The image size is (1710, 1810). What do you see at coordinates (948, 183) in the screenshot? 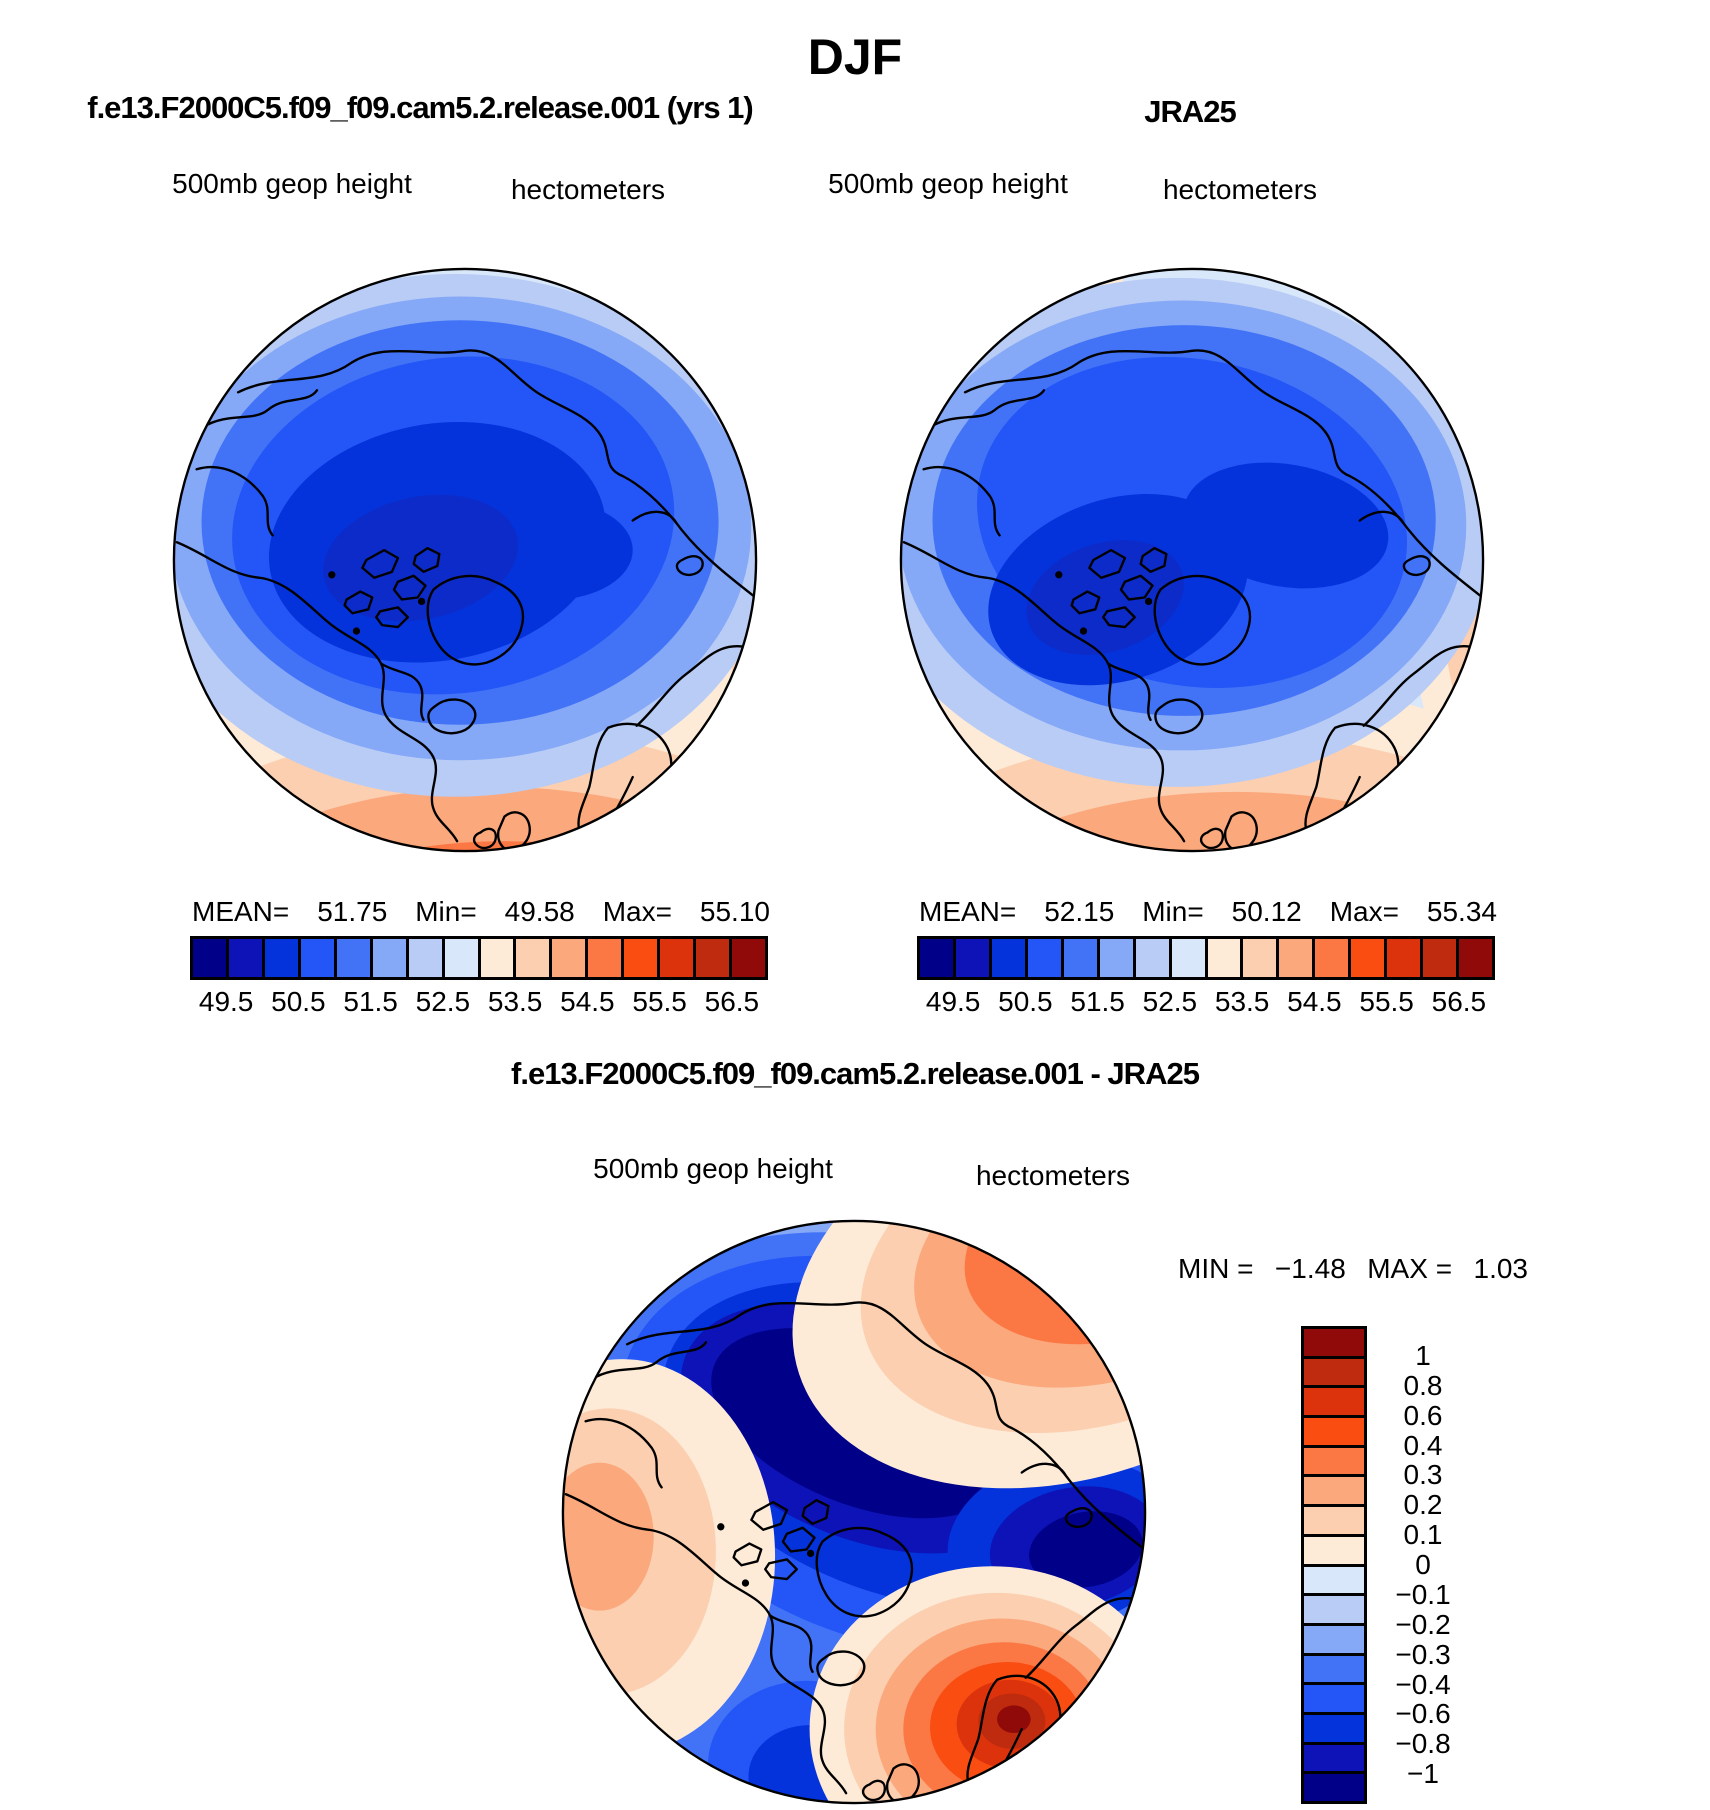
I see `obs-field-label: 500mb geop height` at bounding box center [948, 183].